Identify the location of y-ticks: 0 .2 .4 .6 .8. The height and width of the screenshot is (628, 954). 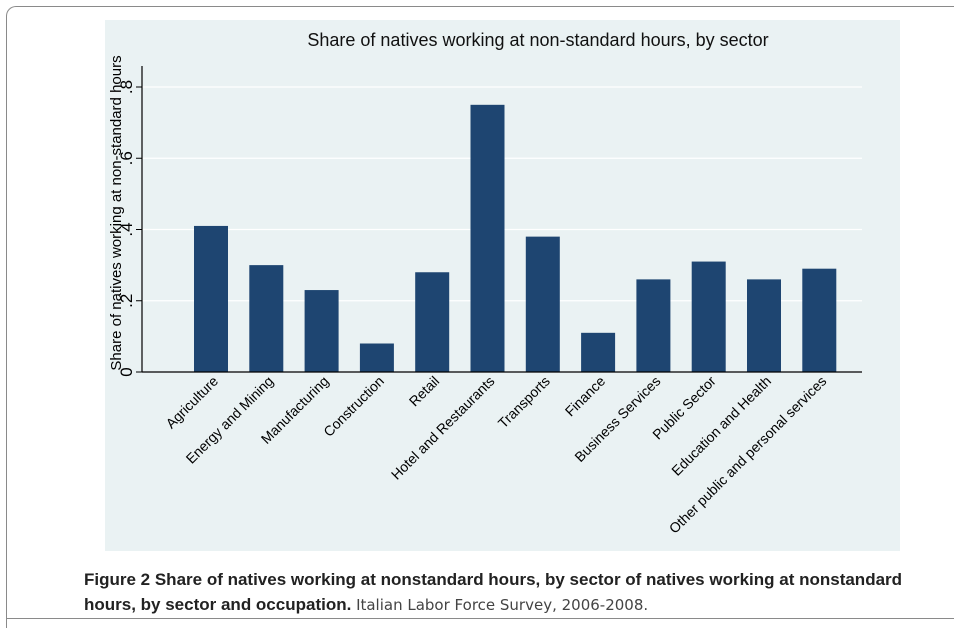
(129, 228).